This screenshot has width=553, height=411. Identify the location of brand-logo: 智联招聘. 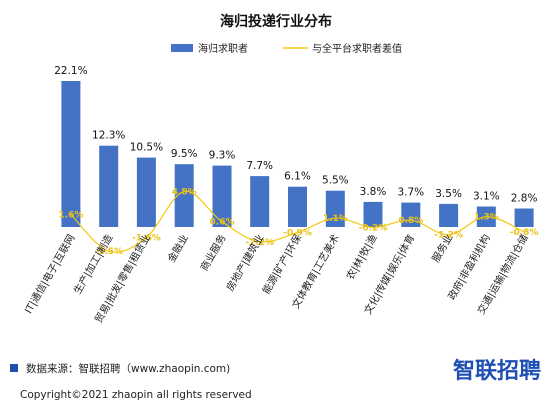
(497, 371).